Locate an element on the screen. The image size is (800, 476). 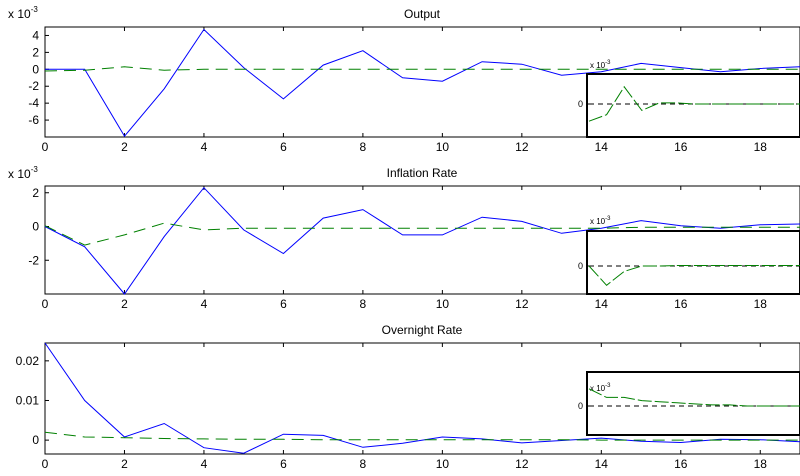
chart-title-inflation: Inflation Rate is located at coordinates (422, 173).